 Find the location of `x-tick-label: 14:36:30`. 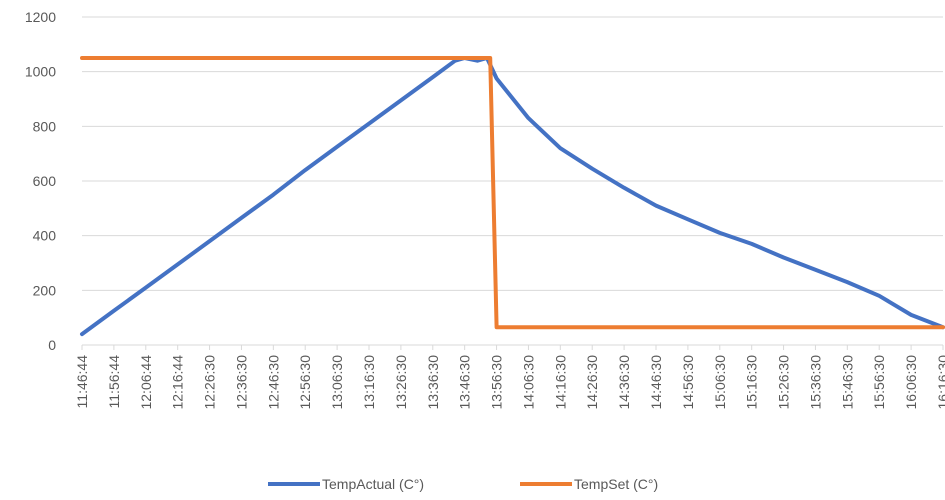

x-tick-label: 14:36:30 is located at coordinates (624, 382).